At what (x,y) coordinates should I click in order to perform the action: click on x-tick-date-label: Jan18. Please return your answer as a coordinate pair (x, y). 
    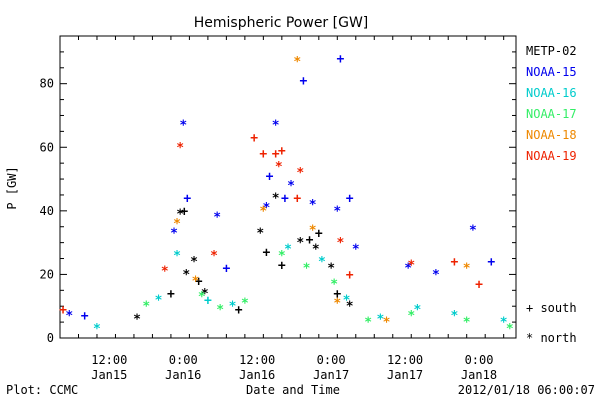
    Looking at the image, I should click on (479, 375).